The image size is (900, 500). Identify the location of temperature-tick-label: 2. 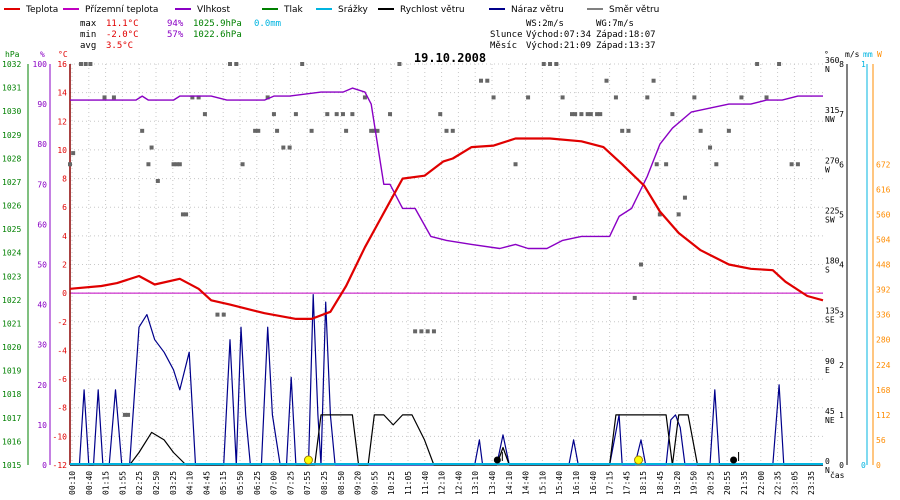
(64, 265).